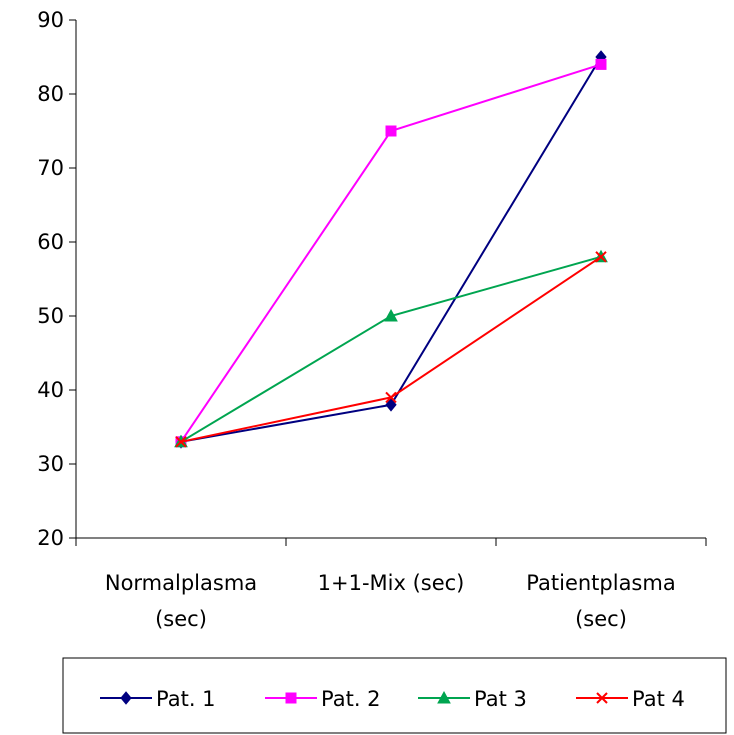 This screenshot has width=734, height=735. Describe the element at coordinates (186, 699) in the screenshot. I see `legend-label: Pat. 1` at that location.